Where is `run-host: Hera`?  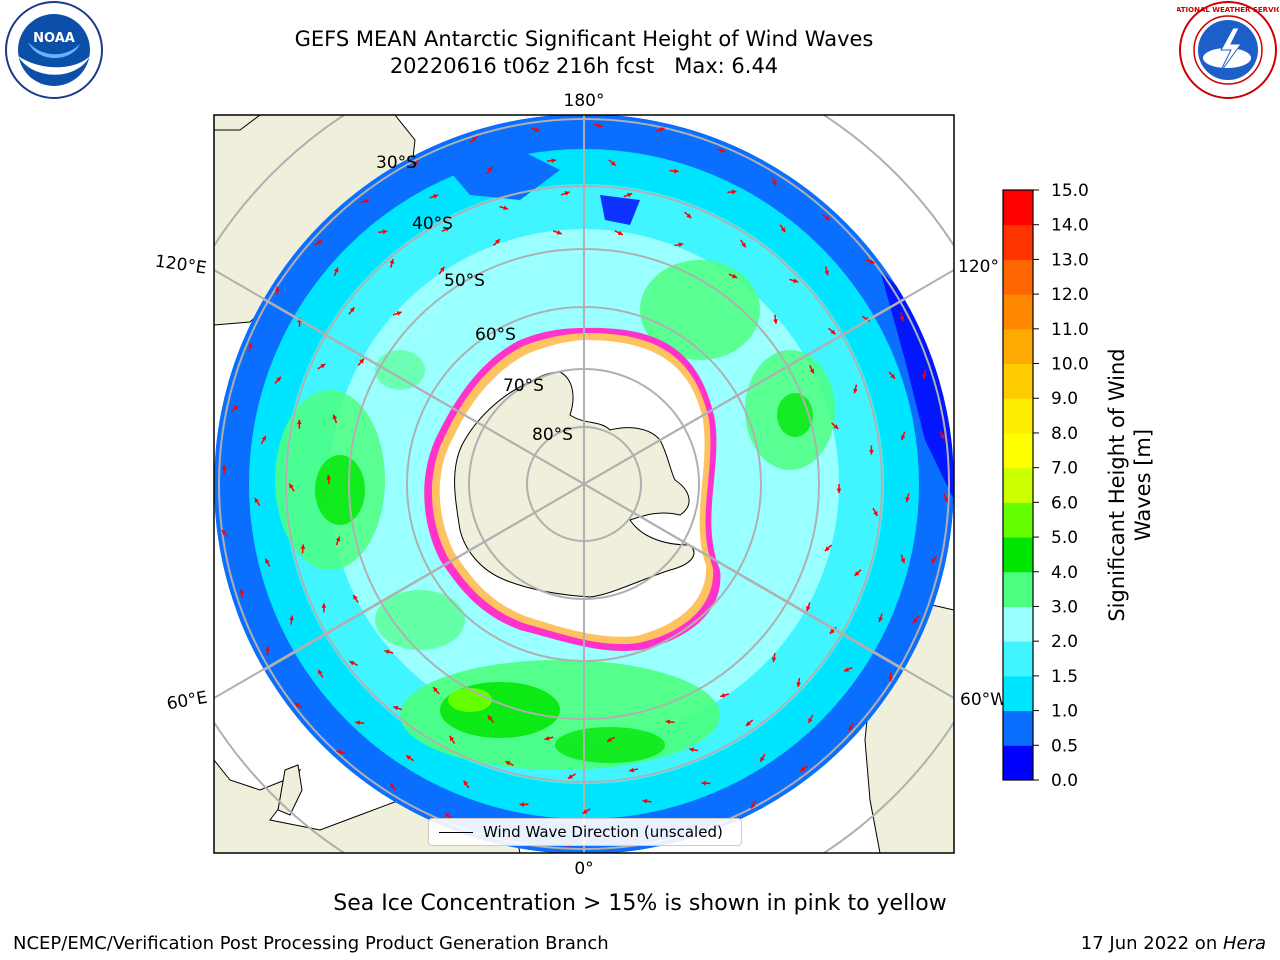
run-host: Hera is located at coordinates (1244, 943).